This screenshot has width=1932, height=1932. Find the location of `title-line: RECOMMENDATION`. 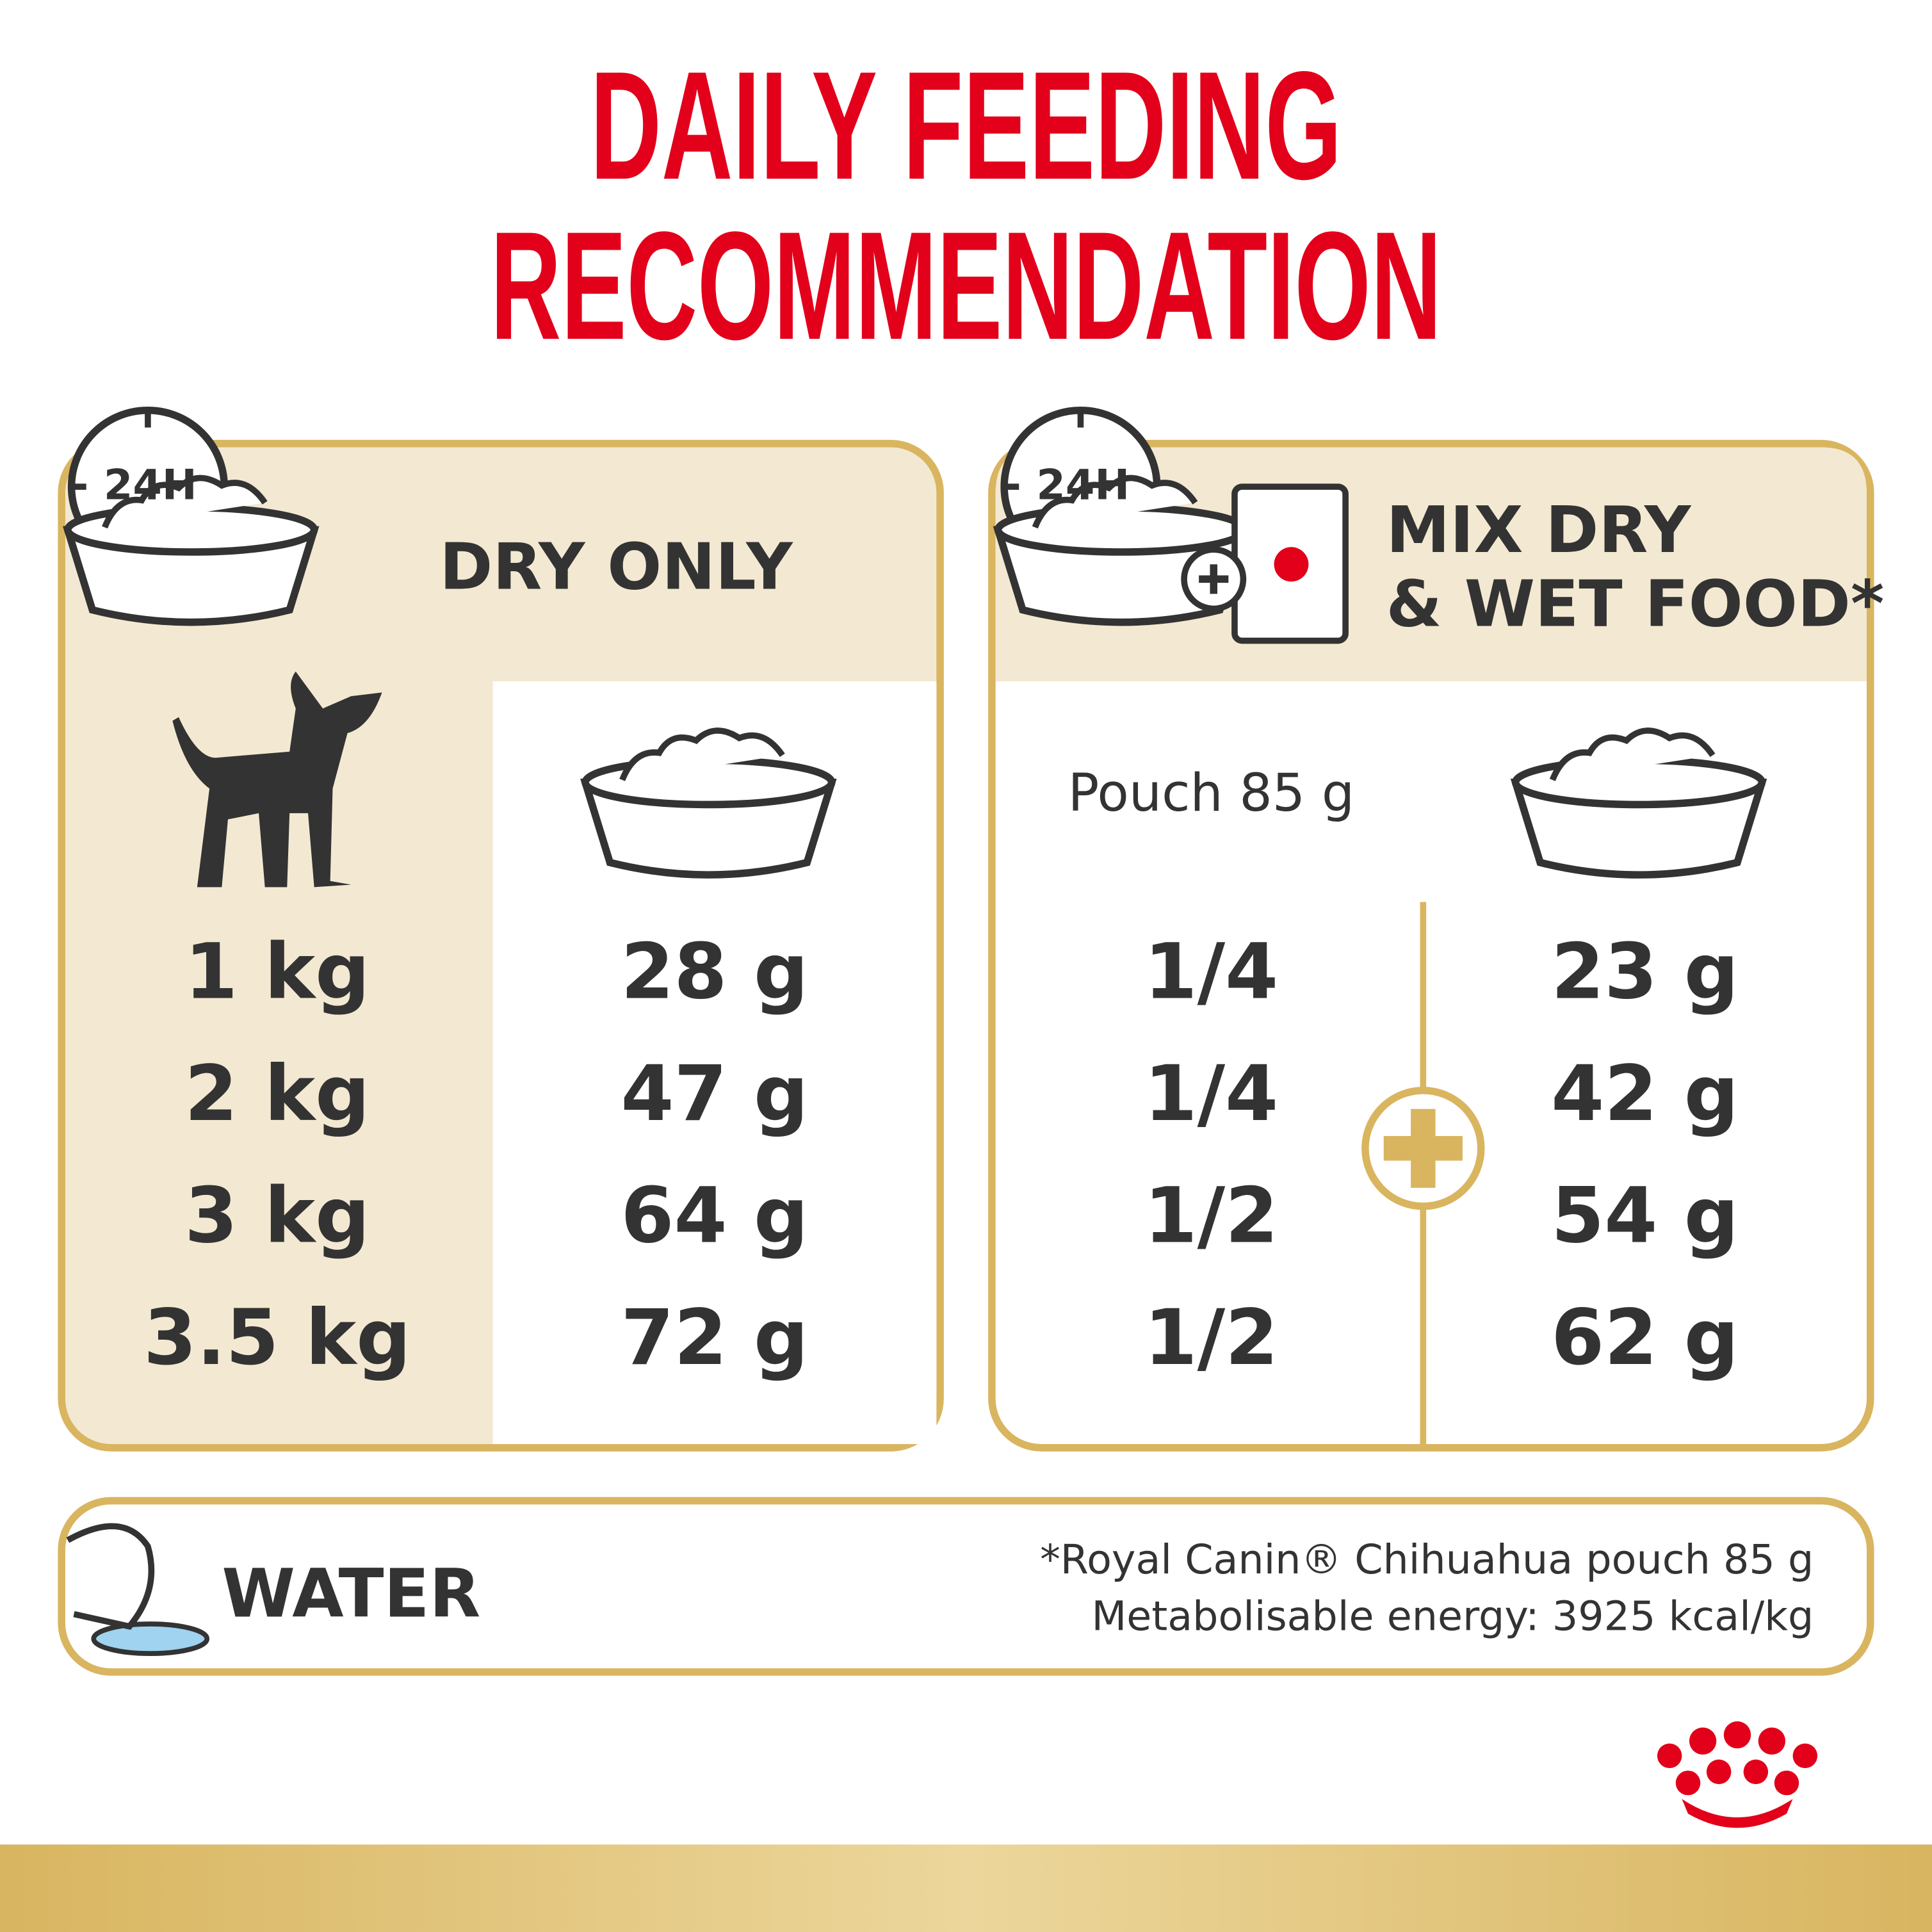

title-line: RECOMMENDATION is located at coordinates (966, 285).